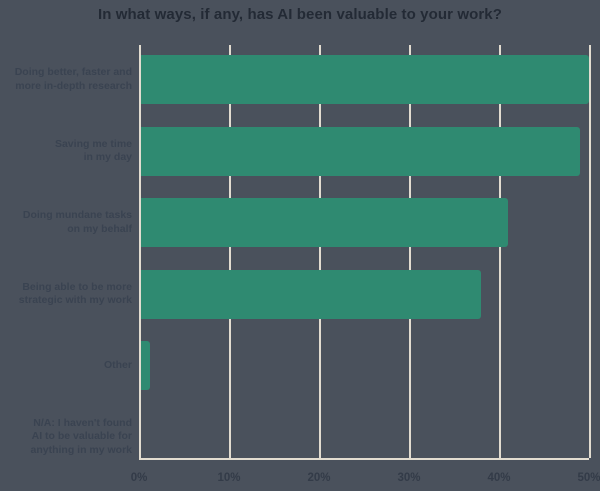 The image size is (600, 491). Describe the element at coordinates (77, 222) in the screenshot. I see `category-label: Doing mundane tasks on my behalf` at that location.